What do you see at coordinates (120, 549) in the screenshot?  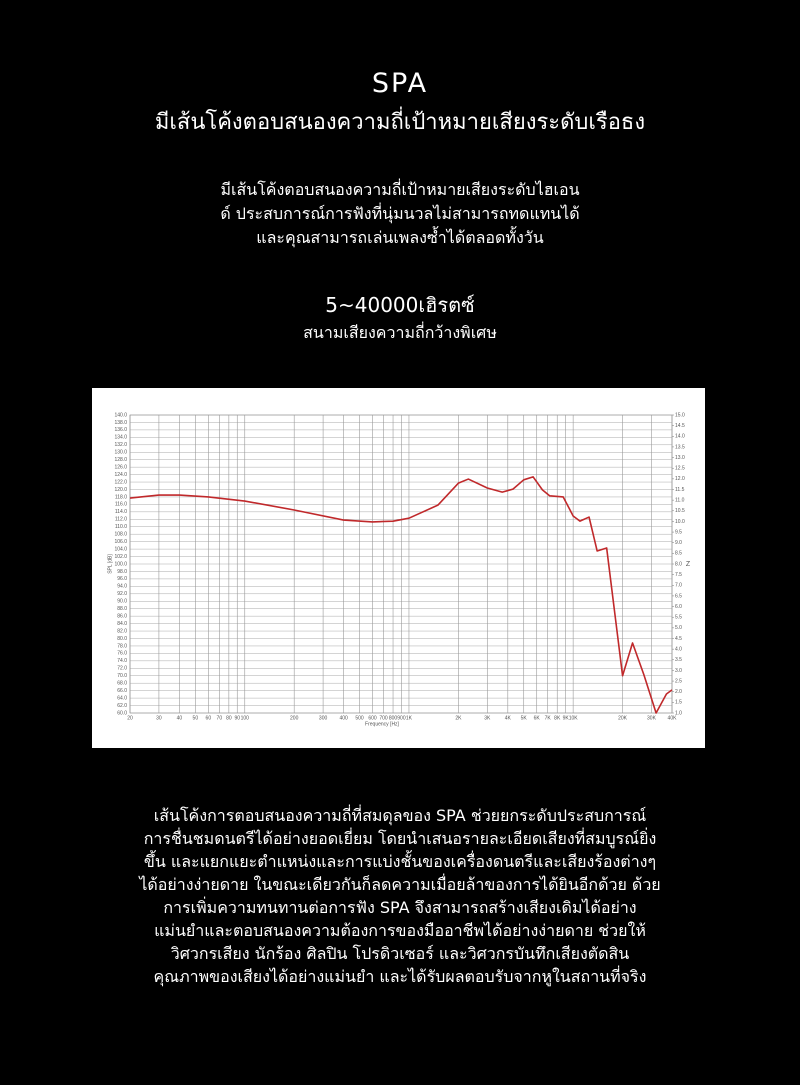 I see `y-tick-label: 104.0` at bounding box center [120, 549].